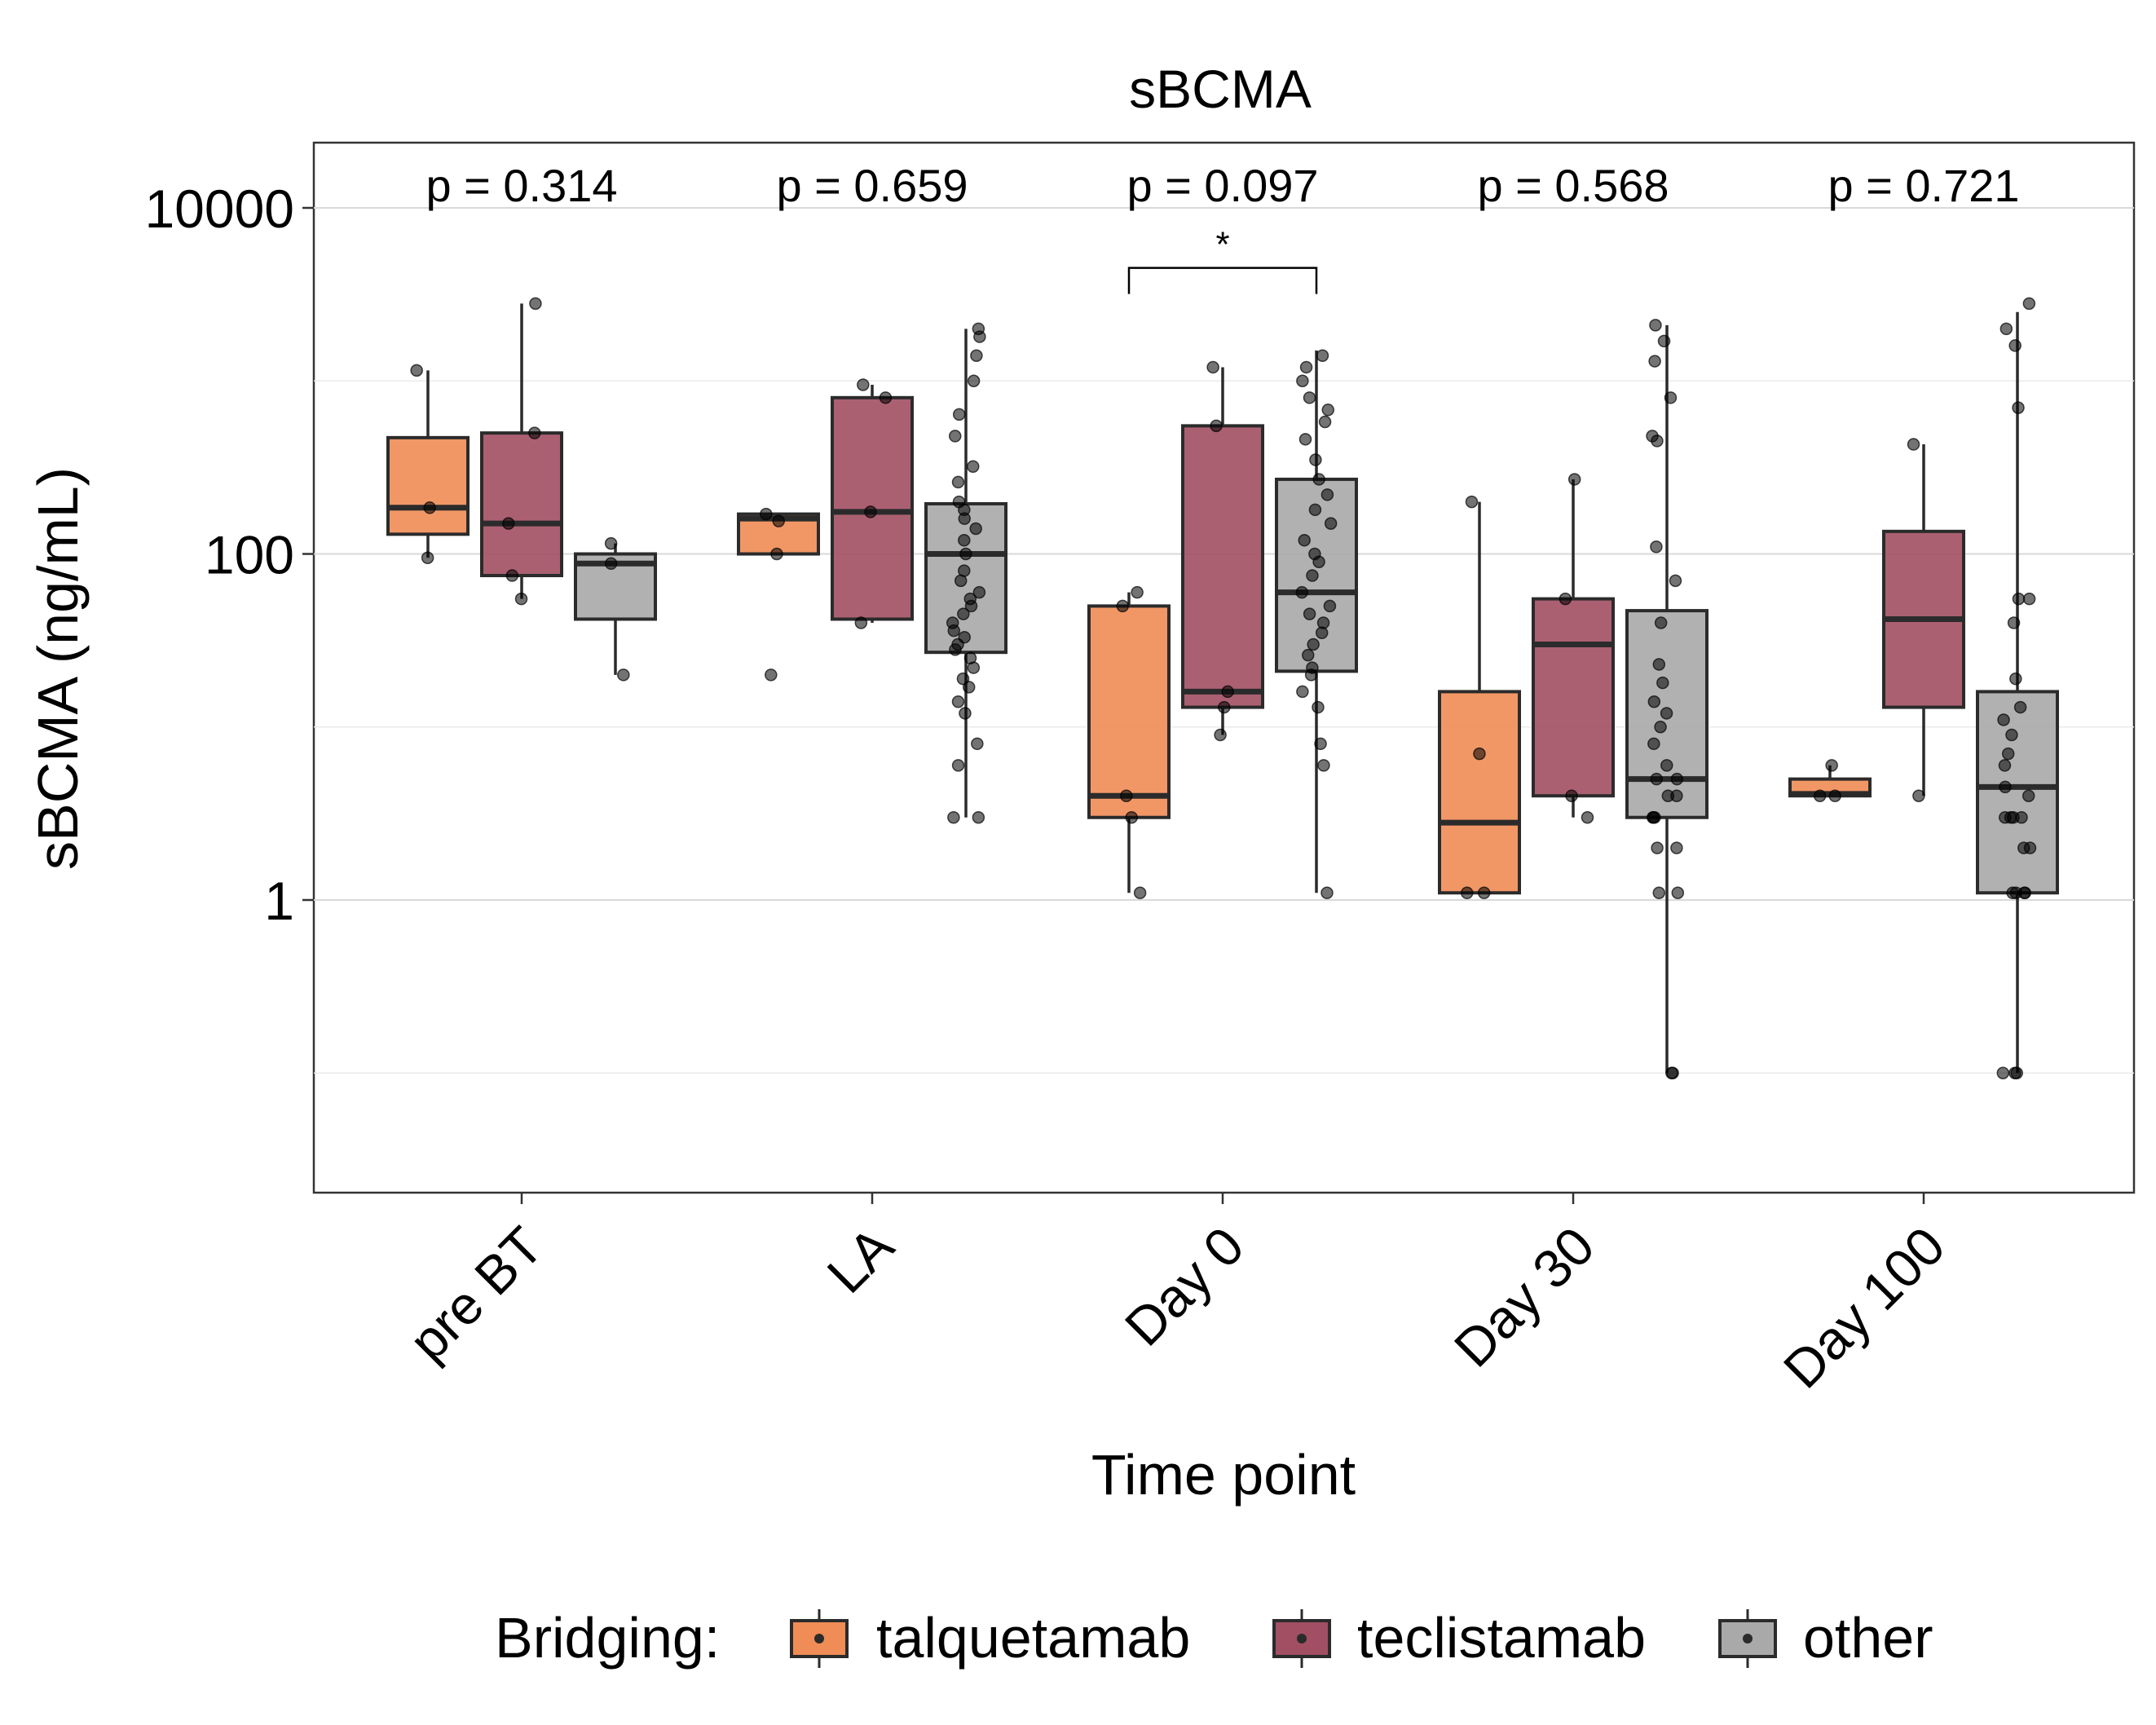  Describe the element at coordinates (1573, 185) in the screenshot. I see `p-value-label: p = 0.568` at that location.